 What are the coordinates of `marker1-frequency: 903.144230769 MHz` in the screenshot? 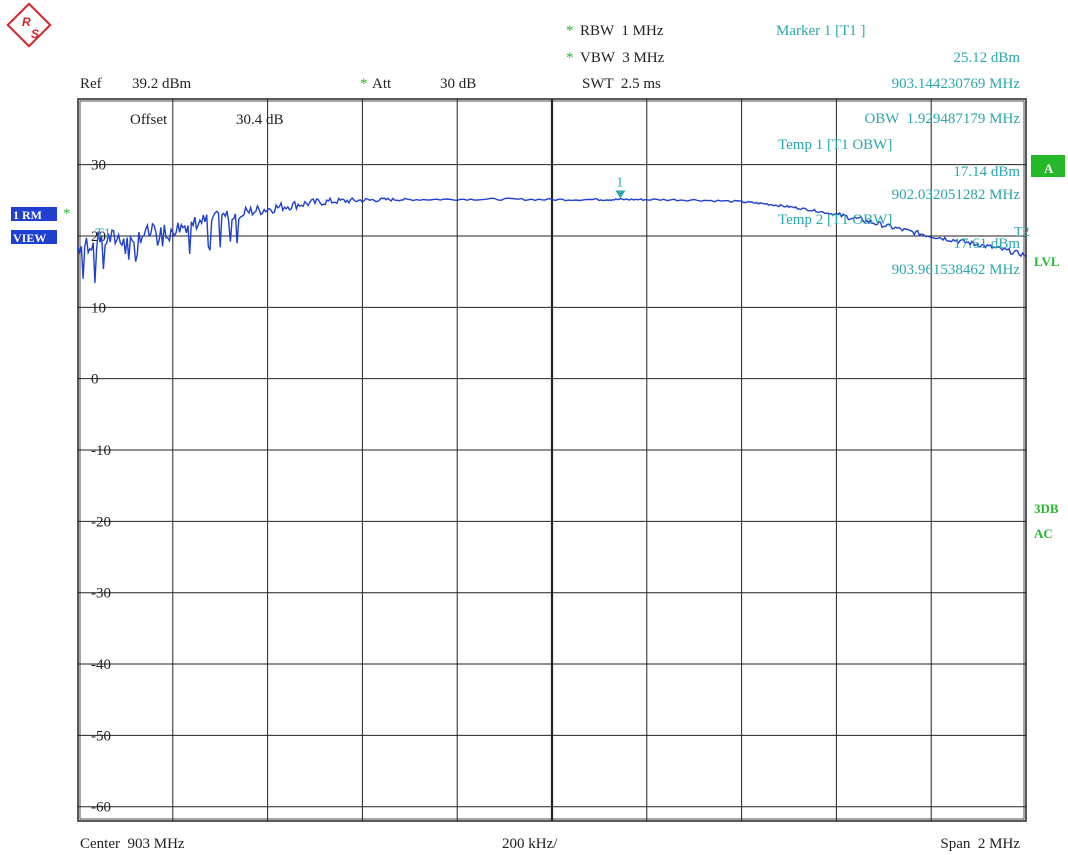 It's located at (956, 84).